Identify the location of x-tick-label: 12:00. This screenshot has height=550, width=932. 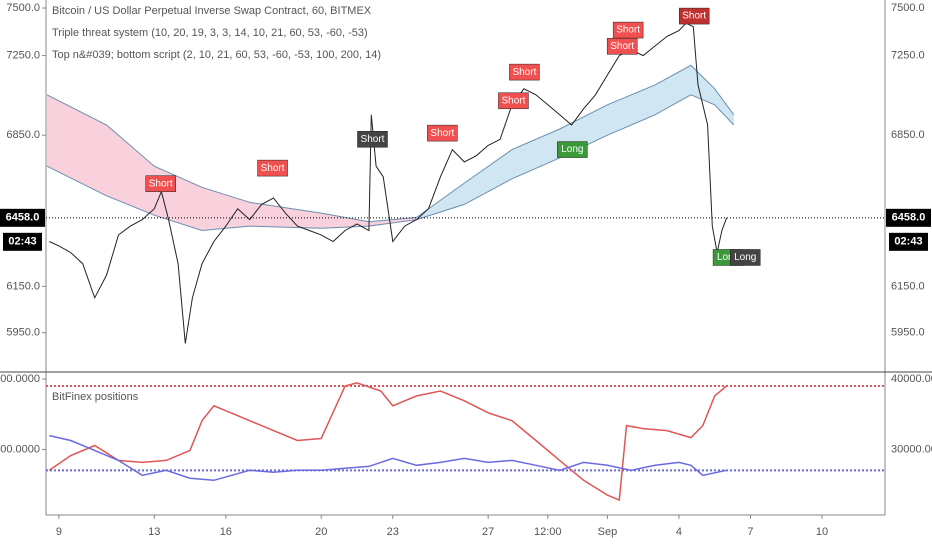
(548, 532).